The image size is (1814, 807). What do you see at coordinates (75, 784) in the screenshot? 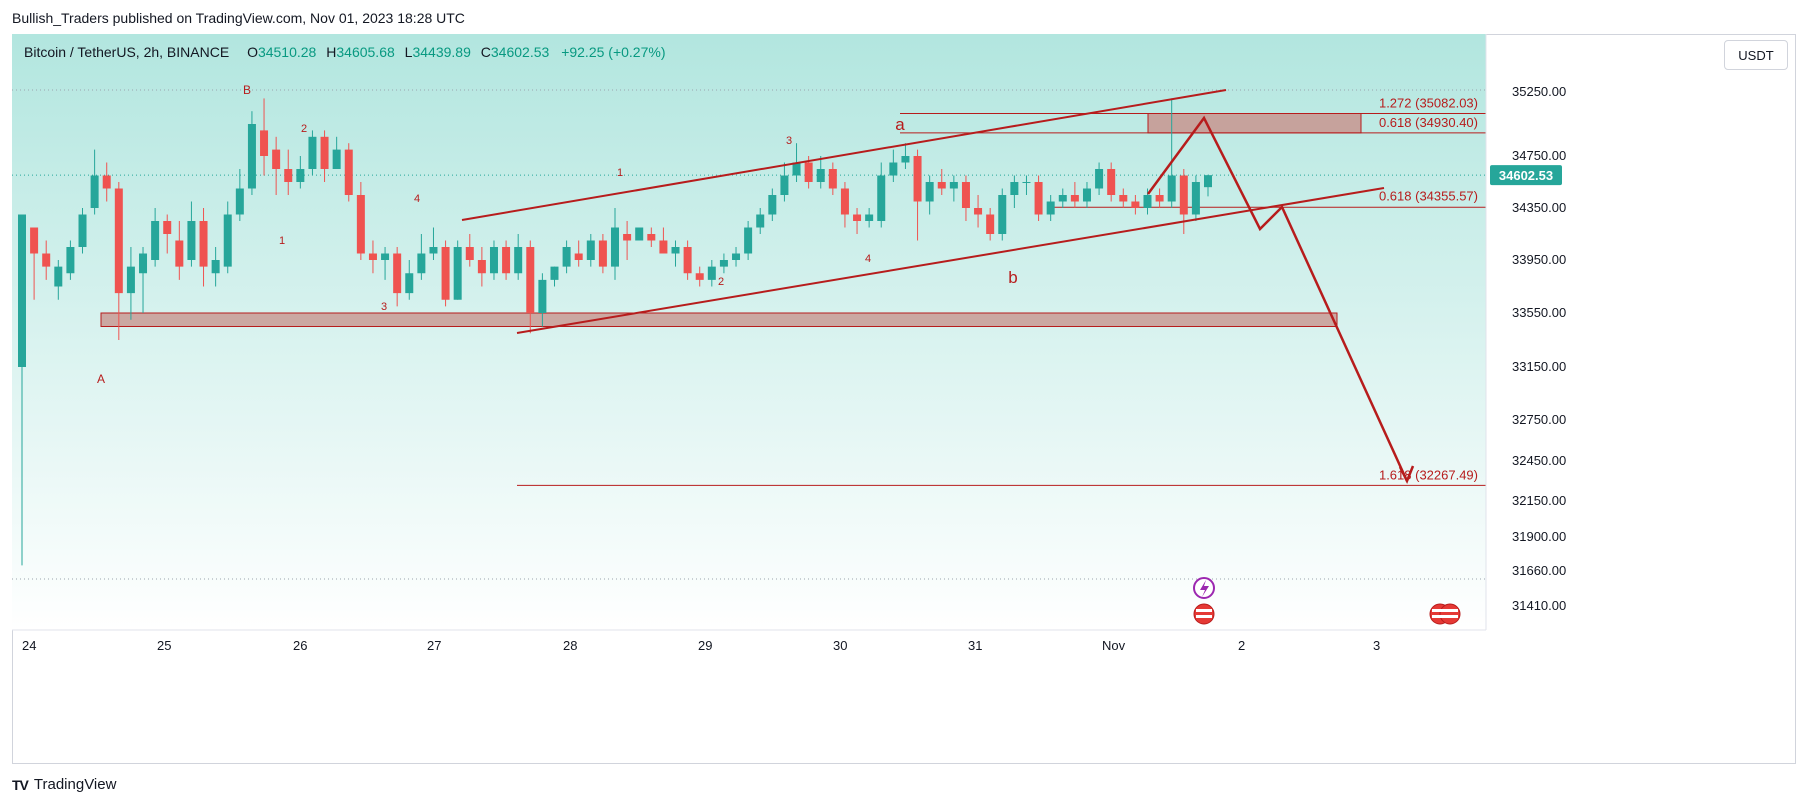
I see `brand-name: TradingView` at bounding box center [75, 784].